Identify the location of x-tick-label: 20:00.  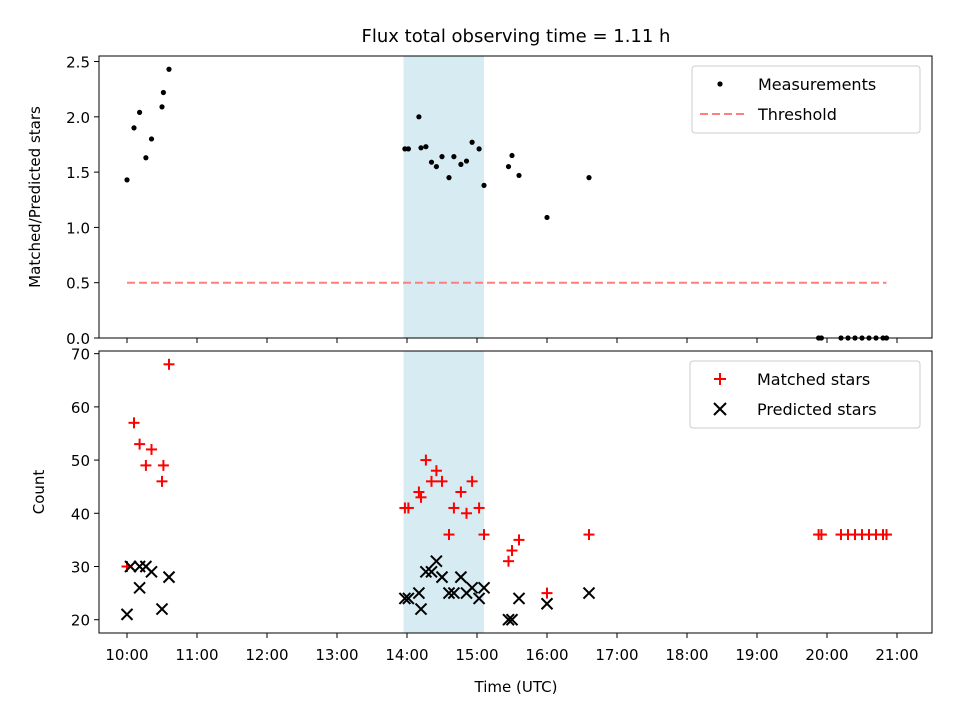
(826, 655).